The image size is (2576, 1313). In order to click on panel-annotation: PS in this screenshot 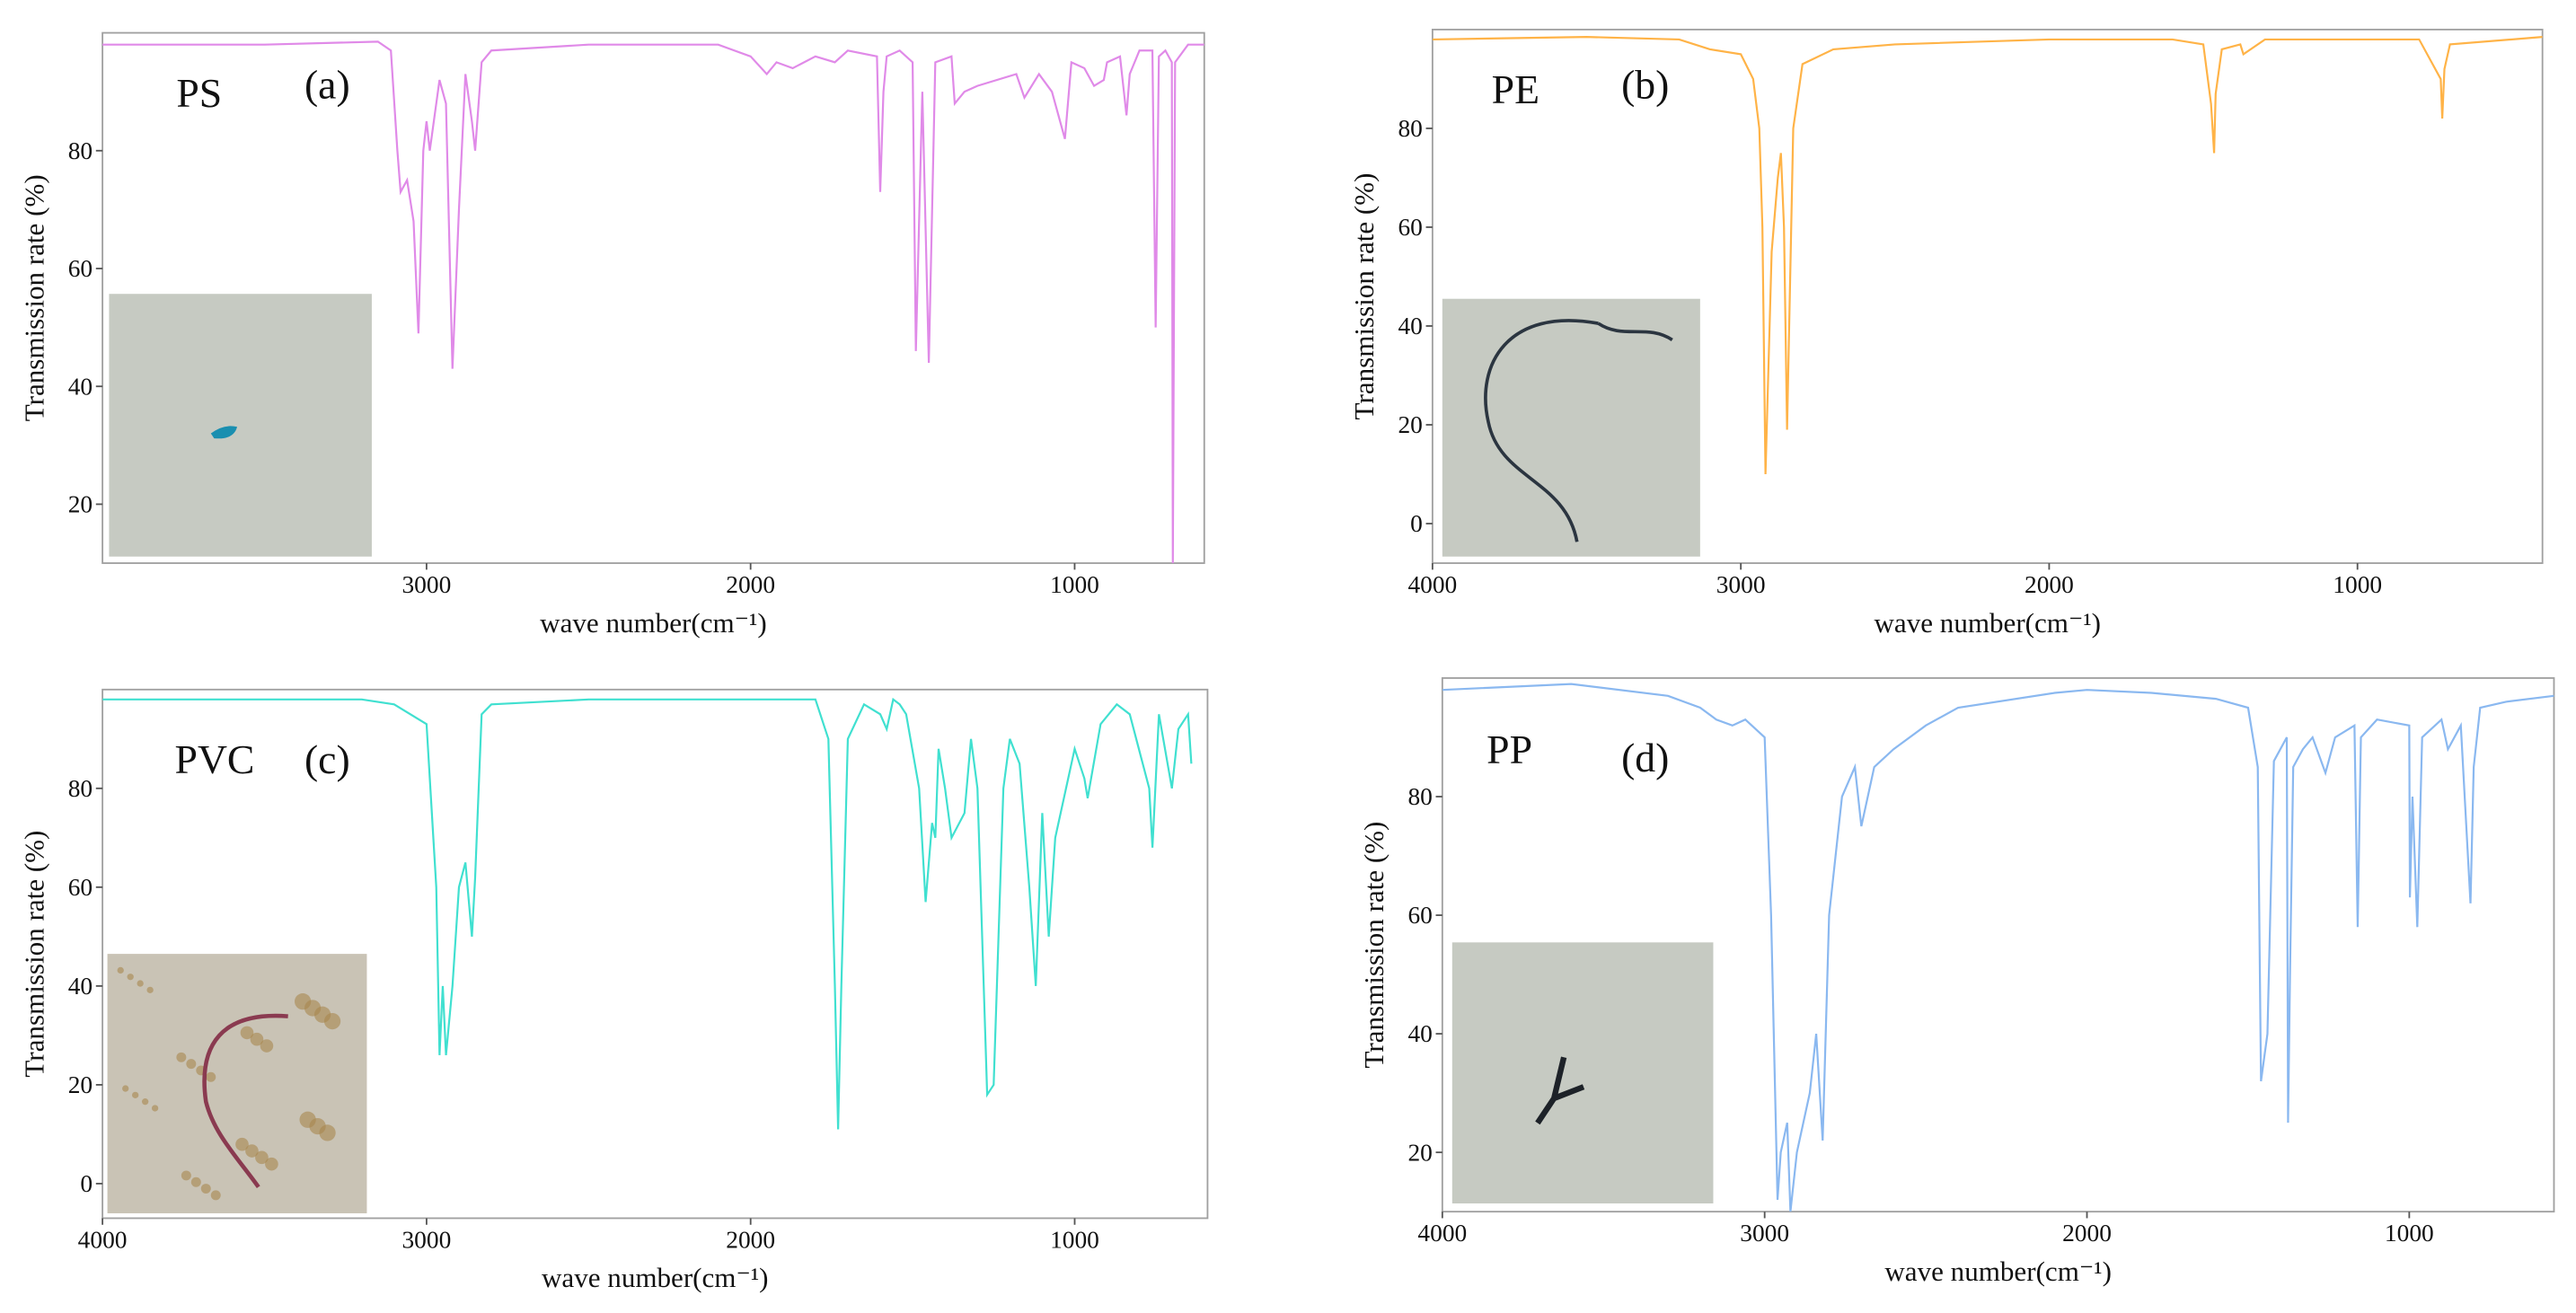, I will do `click(199, 93)`.